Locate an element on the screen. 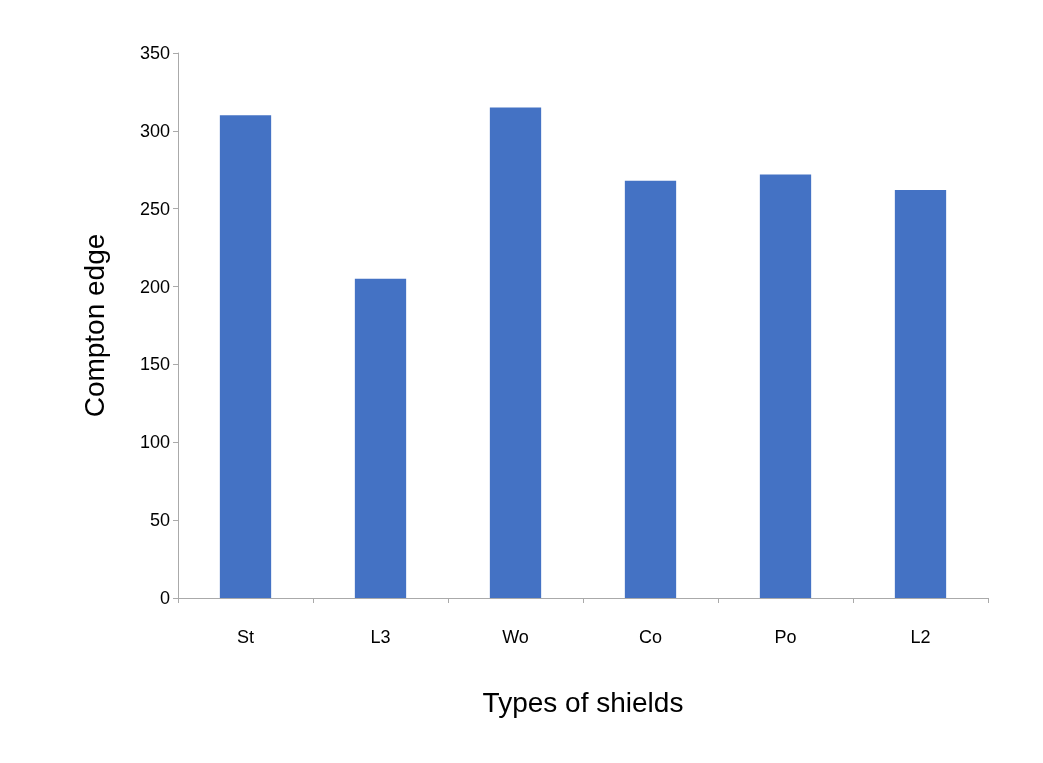 The height and width of the screenshot is (763, 1043). y-tick-label: 50 is located at coordinates (159, 520).